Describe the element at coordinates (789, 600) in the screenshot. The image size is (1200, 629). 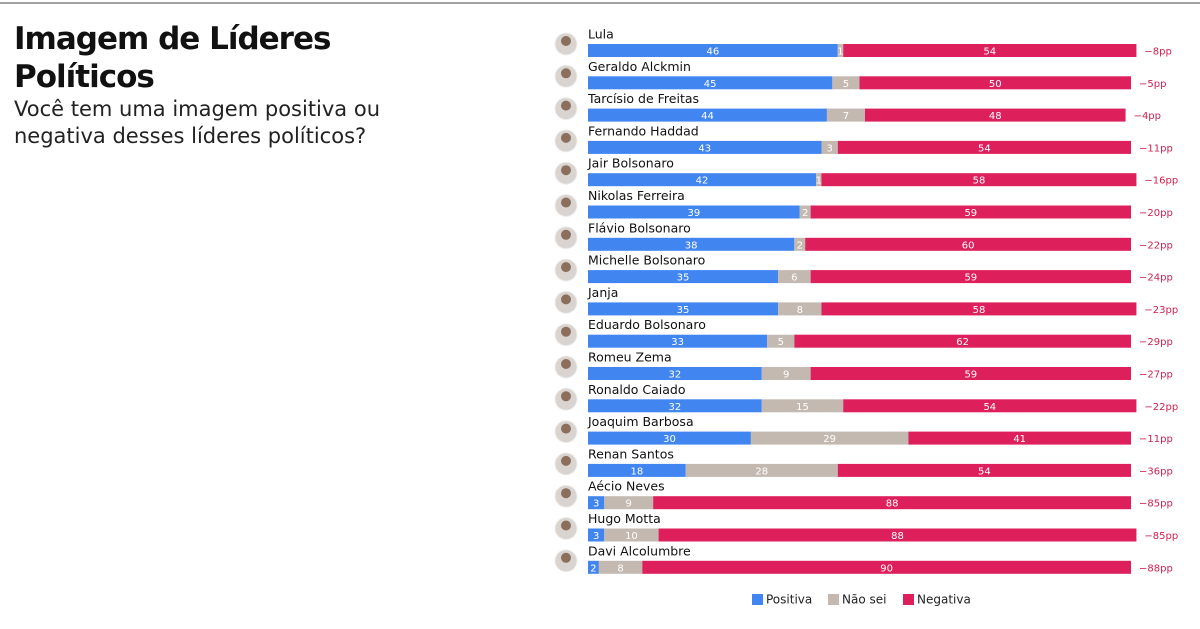
I see `legend-label: Positiva` at that location.